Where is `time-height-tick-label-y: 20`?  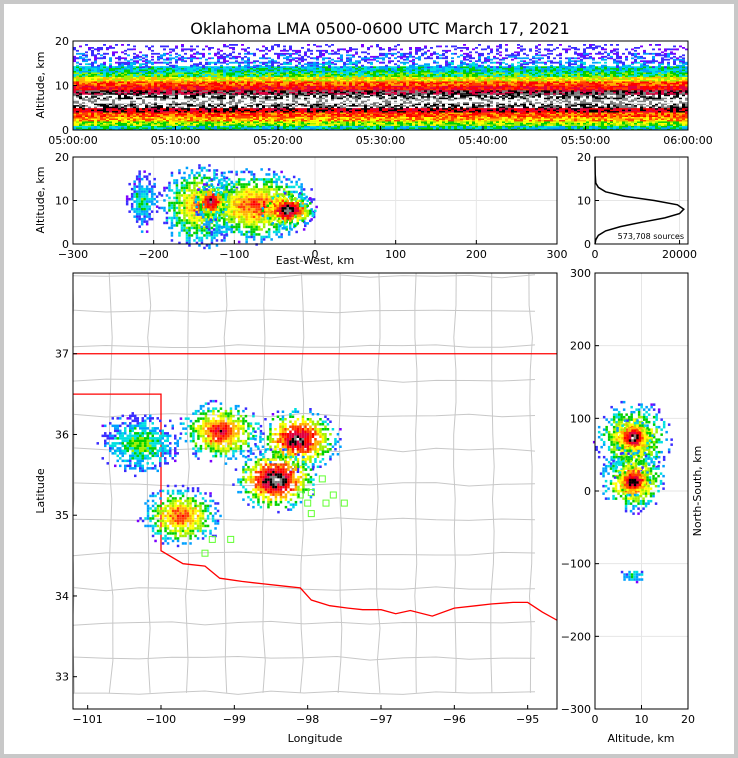
time-height-tick-label-y: 20 is located at coordinates (62, 41).